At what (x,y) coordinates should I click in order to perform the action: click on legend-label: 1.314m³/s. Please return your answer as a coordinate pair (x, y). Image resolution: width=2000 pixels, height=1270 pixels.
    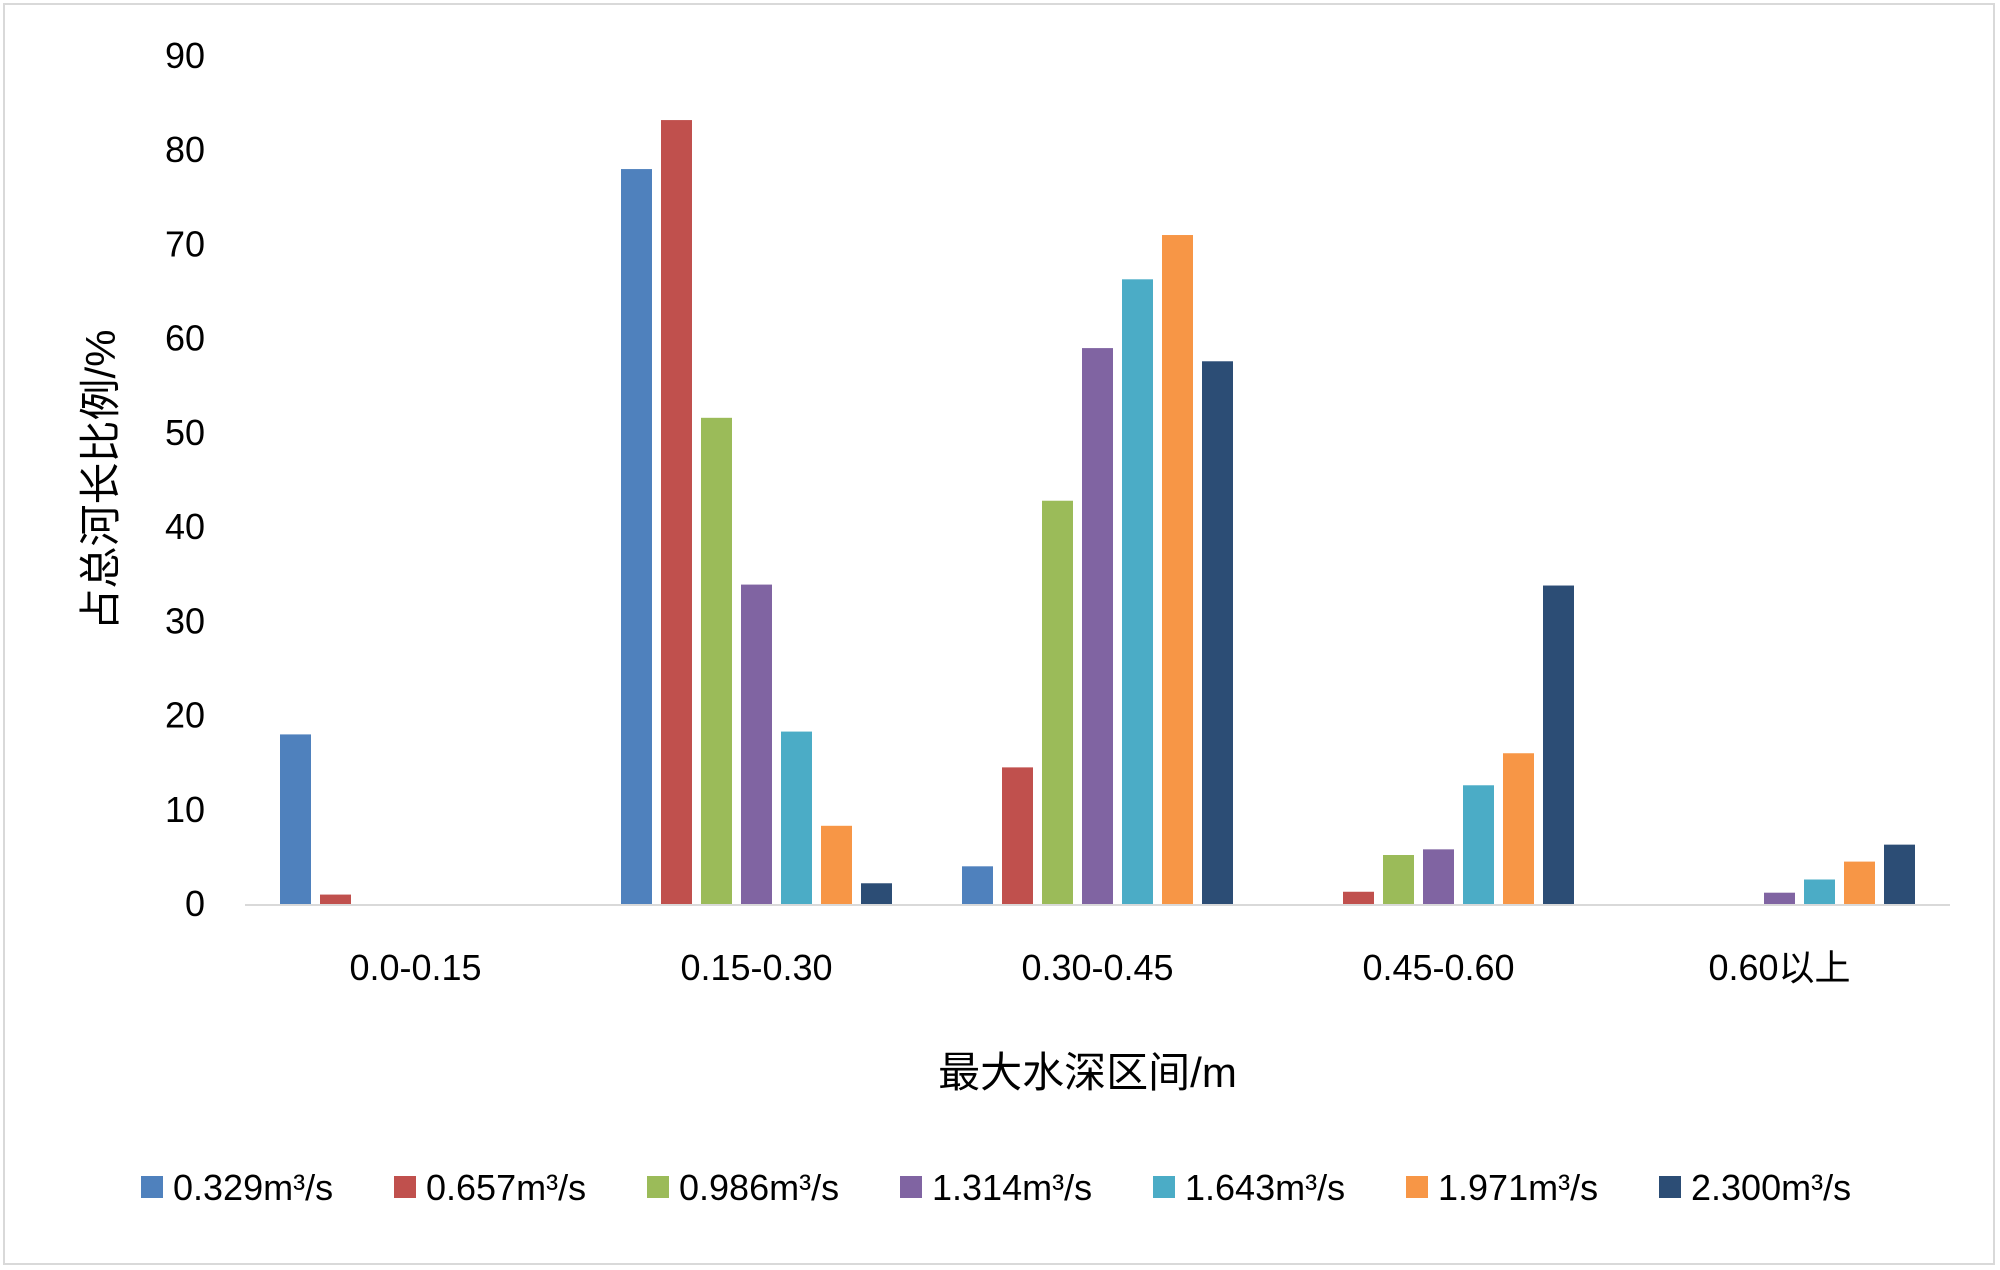
    Looking at the image, I should click on (1012, 1187).